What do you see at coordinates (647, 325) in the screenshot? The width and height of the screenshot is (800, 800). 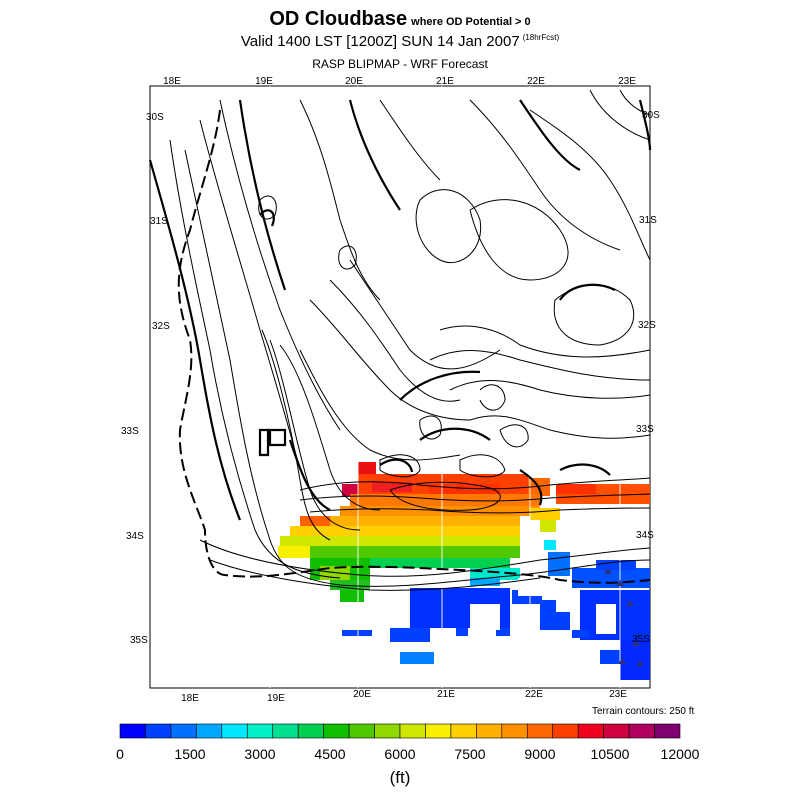 I see `lat-label-right: 32S` at bounding box center [647, 325].